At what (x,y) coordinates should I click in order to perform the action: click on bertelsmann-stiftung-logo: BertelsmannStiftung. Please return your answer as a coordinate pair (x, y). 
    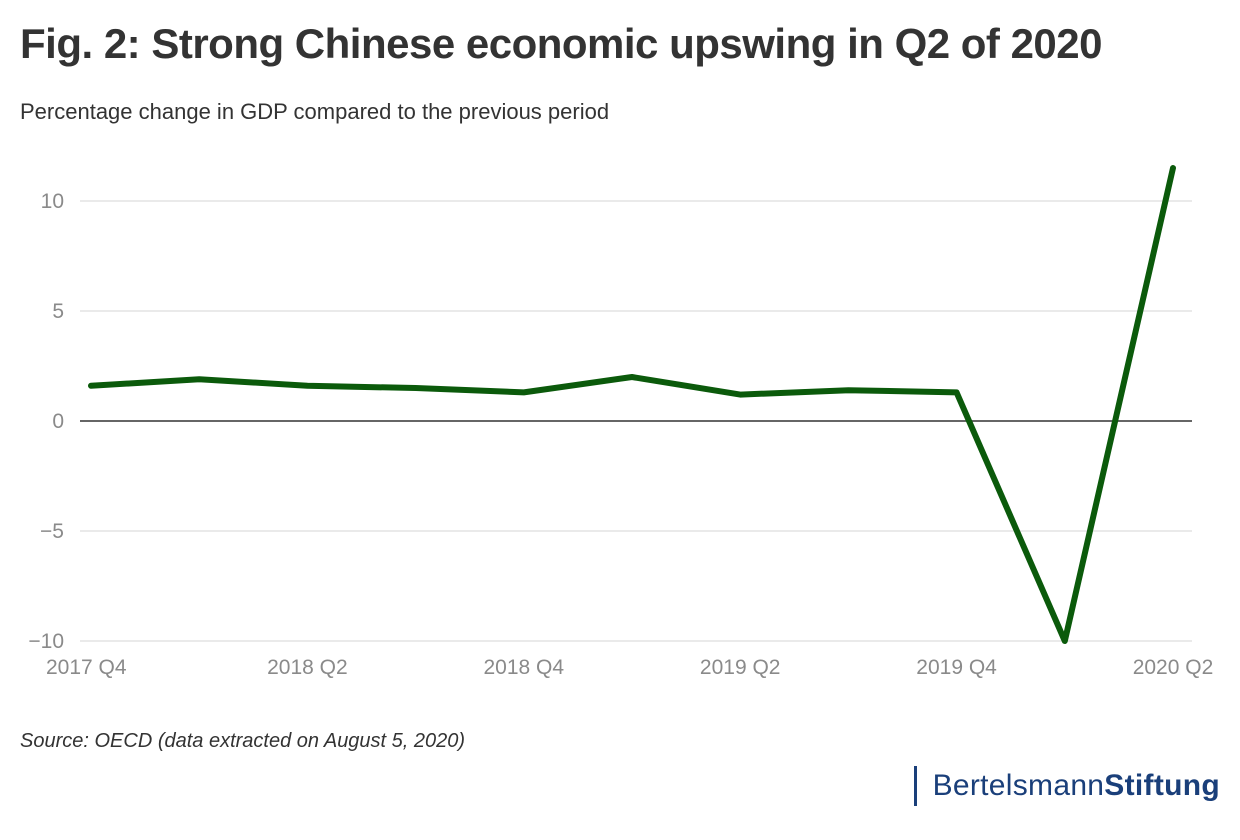
    Looking at the image, I should click on (1066, 786).